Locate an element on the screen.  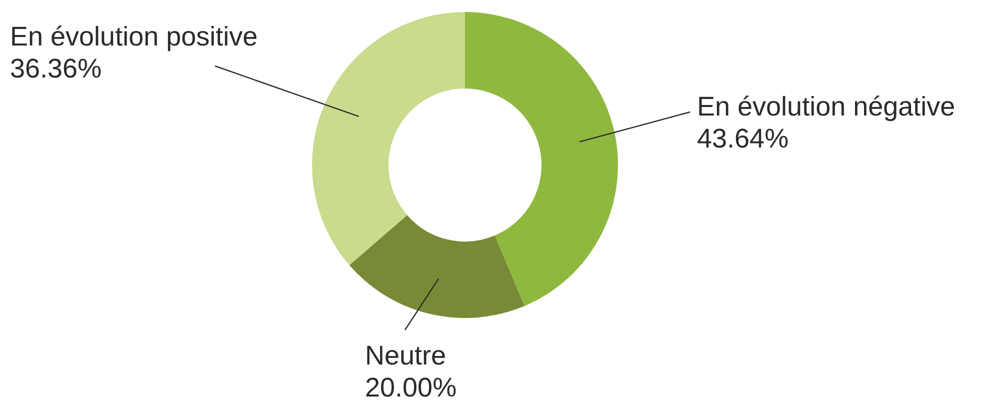
data-label: 36.36% is located at coordinates (56, 68).